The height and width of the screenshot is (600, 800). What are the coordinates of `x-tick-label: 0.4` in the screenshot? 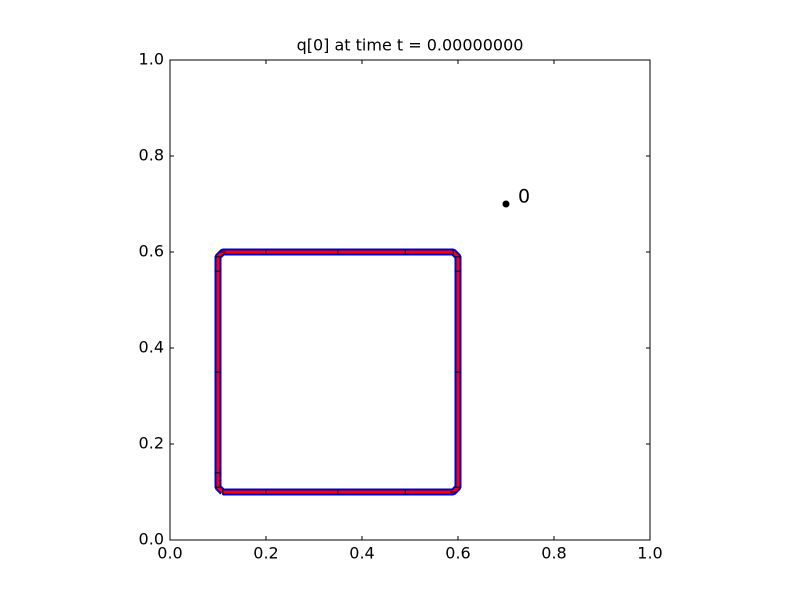 It's located at (361, 553).